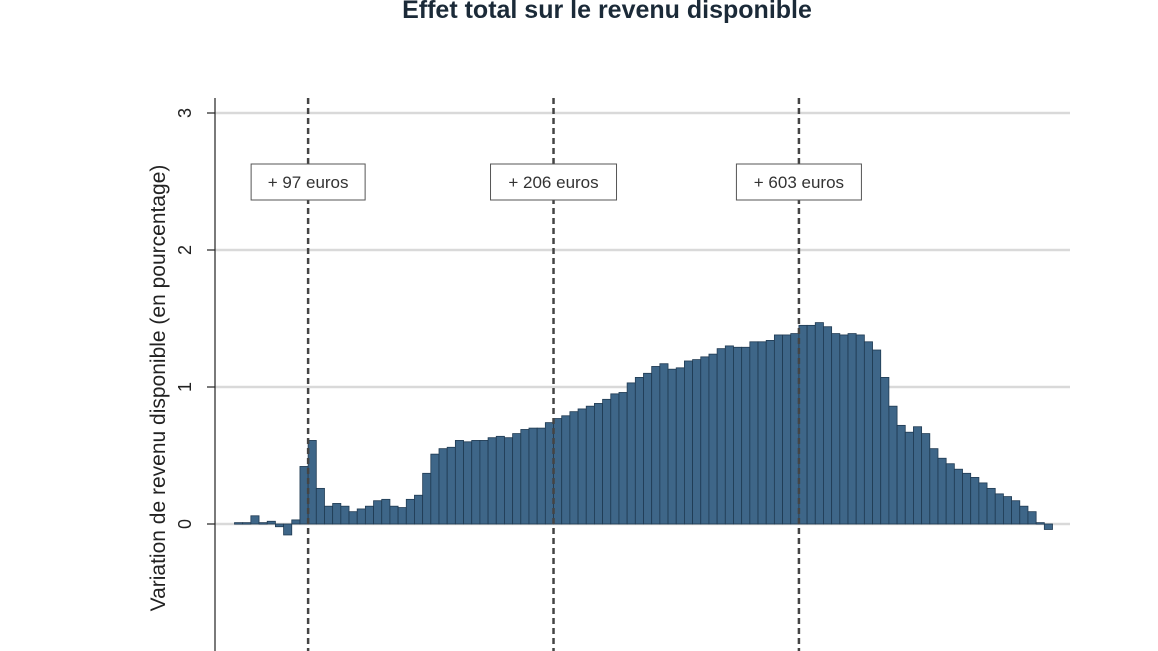  I want to click on annotation-label-1: + 97 euros, so click(308, 182).